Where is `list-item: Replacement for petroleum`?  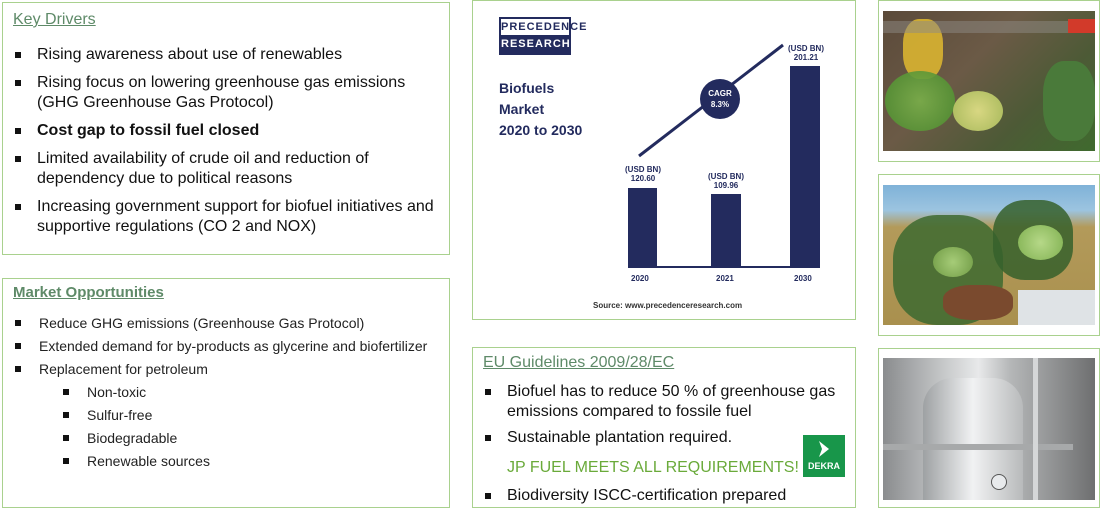
list-item: Replacement for petroleum is located at coordinates (225, 369).